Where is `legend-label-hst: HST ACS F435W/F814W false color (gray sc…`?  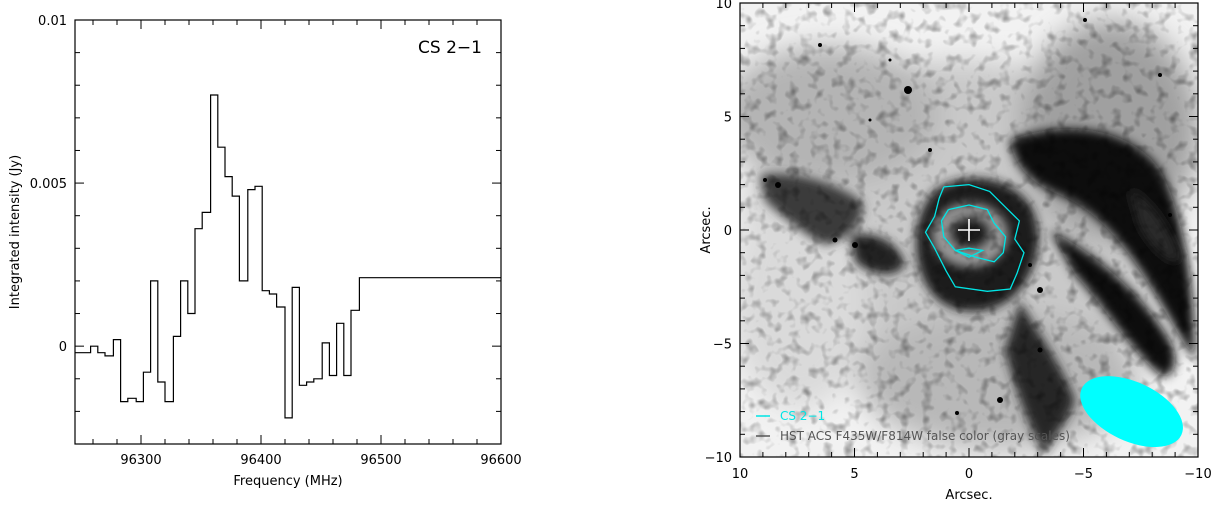
legend-label-hst: HST ACS F435W/F814W false color (gray sc… is located at coordinates (925, 436).